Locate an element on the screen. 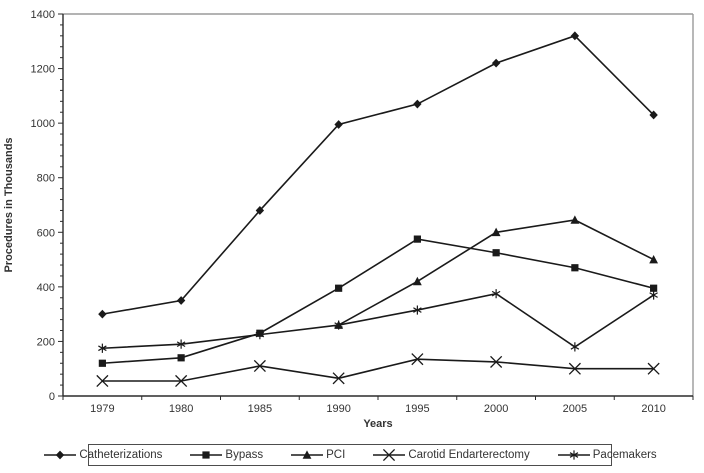 This screenshot has height=473, width=704. x-tick-label: 1990 is located at coordinates (338, 409).